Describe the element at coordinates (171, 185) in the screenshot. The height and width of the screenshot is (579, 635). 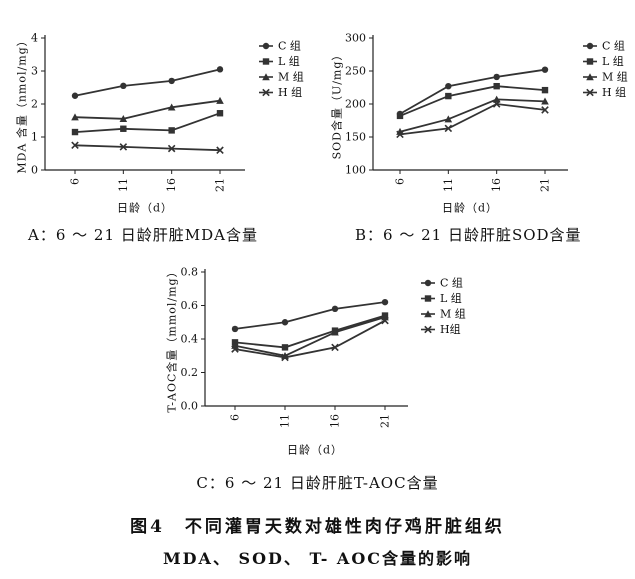
I see `panel-a-x-tick-label: 16` at that location.